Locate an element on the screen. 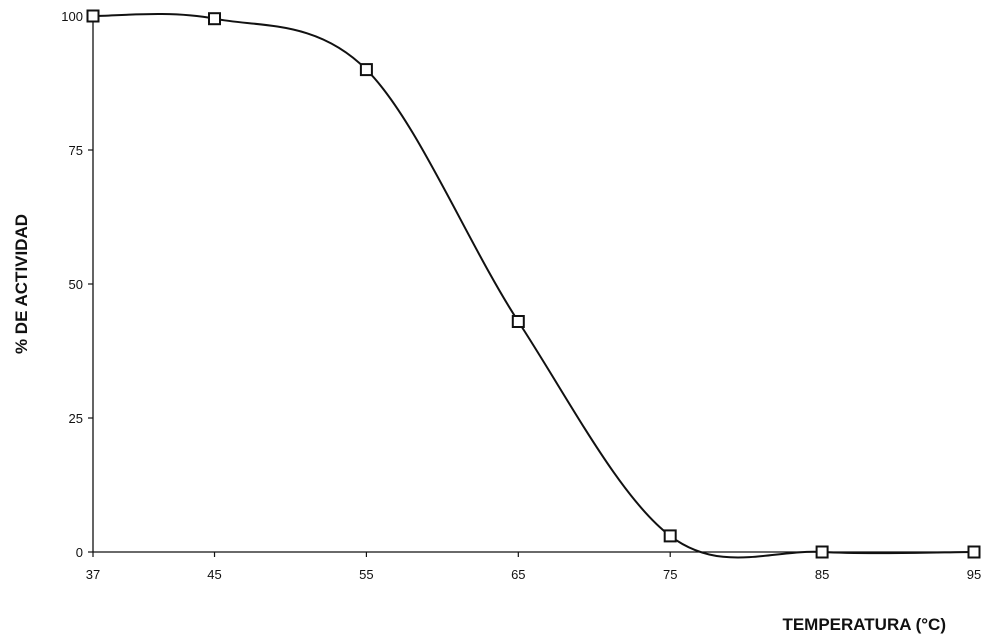 The height and width of the screenshot is (637, 992). x-tick-label: 45 is located at coordinates (214, 574).